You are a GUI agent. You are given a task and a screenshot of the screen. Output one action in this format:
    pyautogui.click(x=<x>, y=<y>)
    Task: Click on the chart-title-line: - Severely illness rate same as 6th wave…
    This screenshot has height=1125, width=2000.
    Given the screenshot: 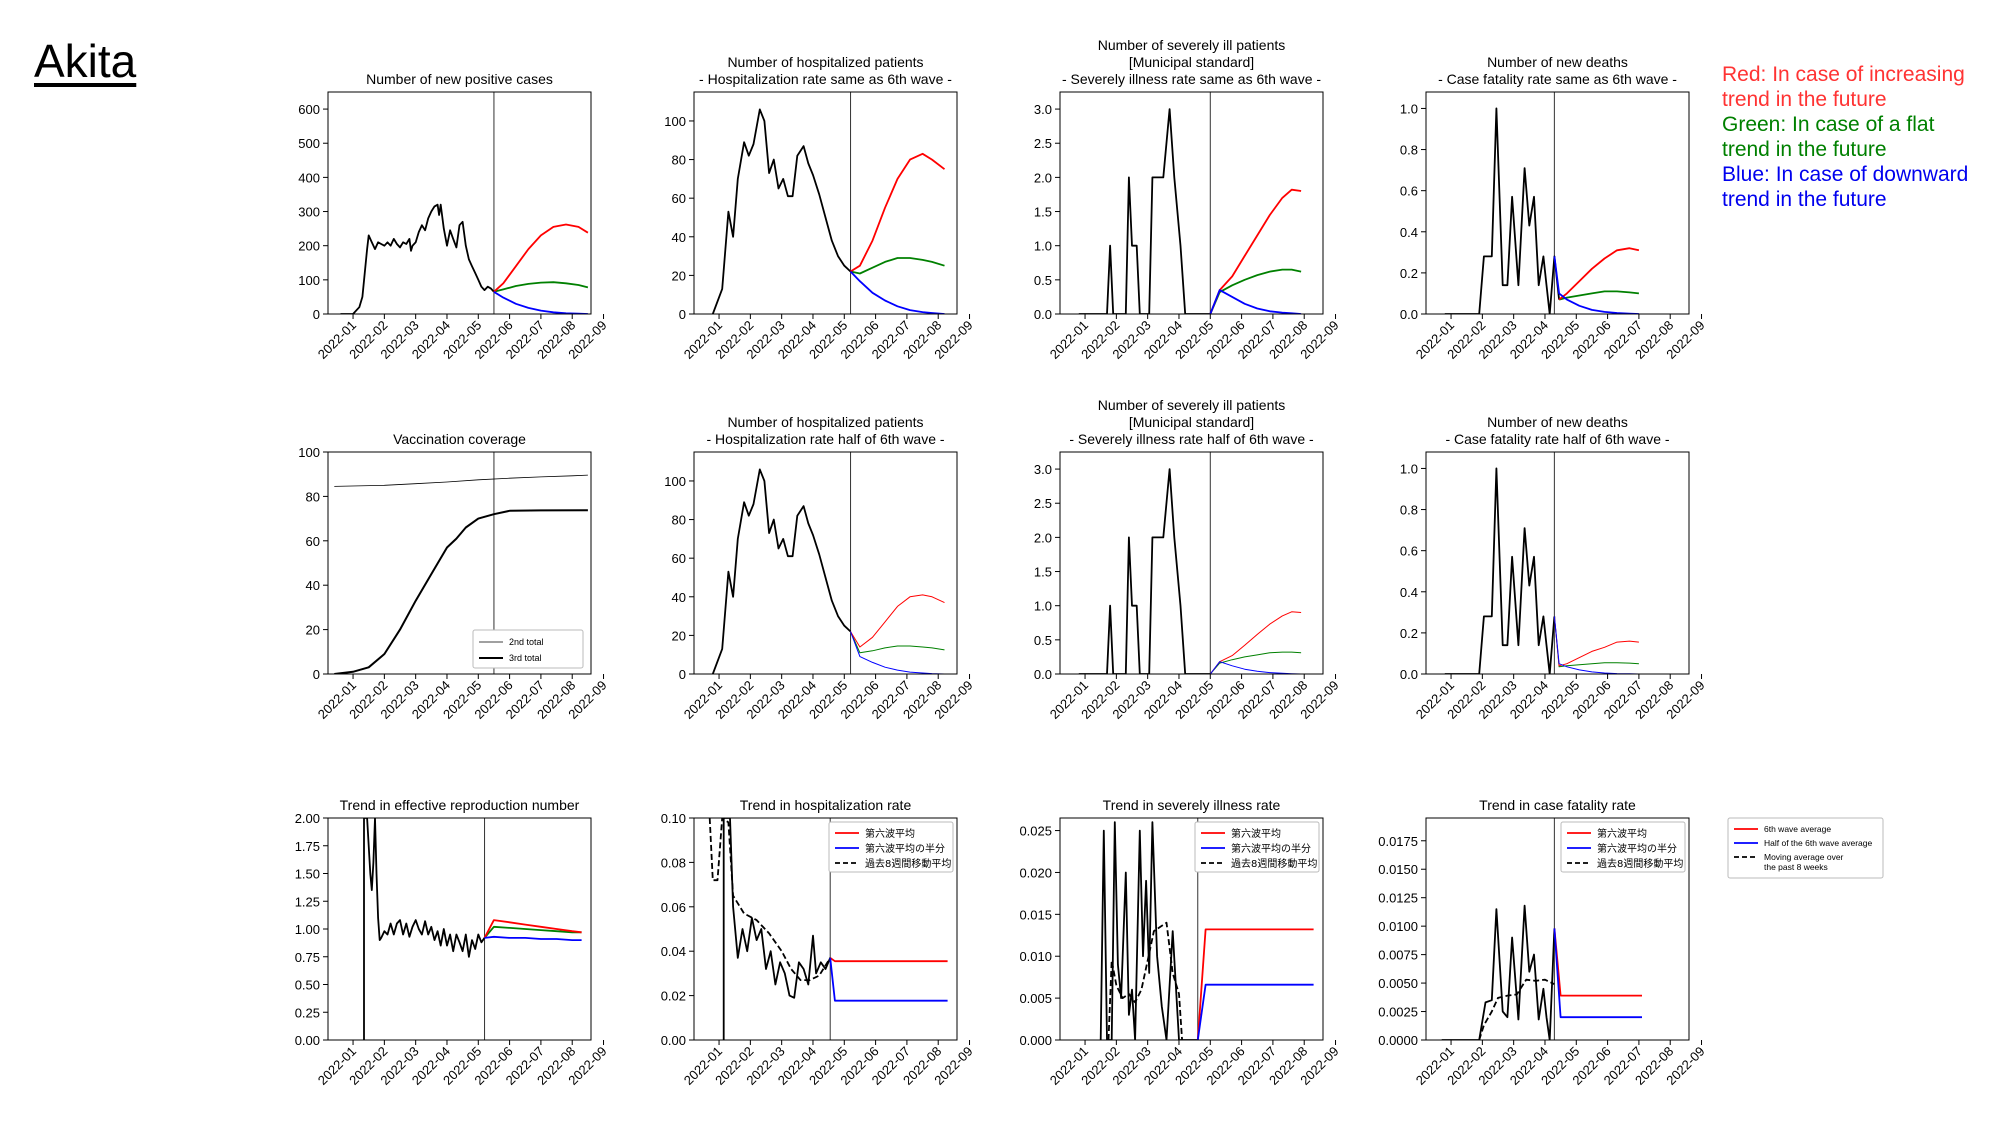 What is the action you would take?
    pyautogui.click(x=1191, y=79)
    